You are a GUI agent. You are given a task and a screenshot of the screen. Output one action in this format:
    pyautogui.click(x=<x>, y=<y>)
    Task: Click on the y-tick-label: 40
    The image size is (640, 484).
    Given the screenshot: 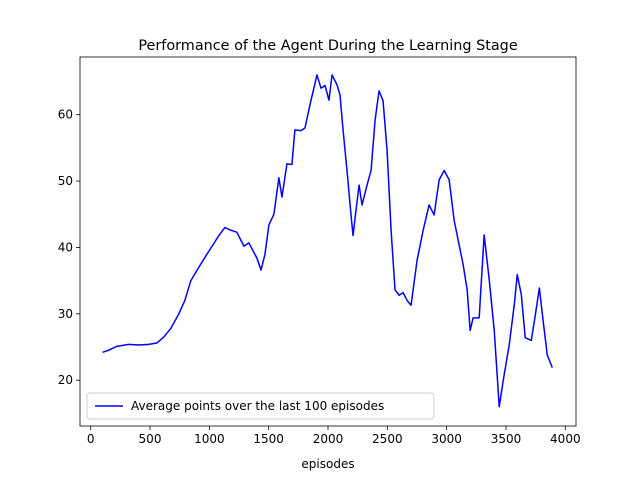 What is the action you would take?
    pyautogui.click(x=65, y=247)
    